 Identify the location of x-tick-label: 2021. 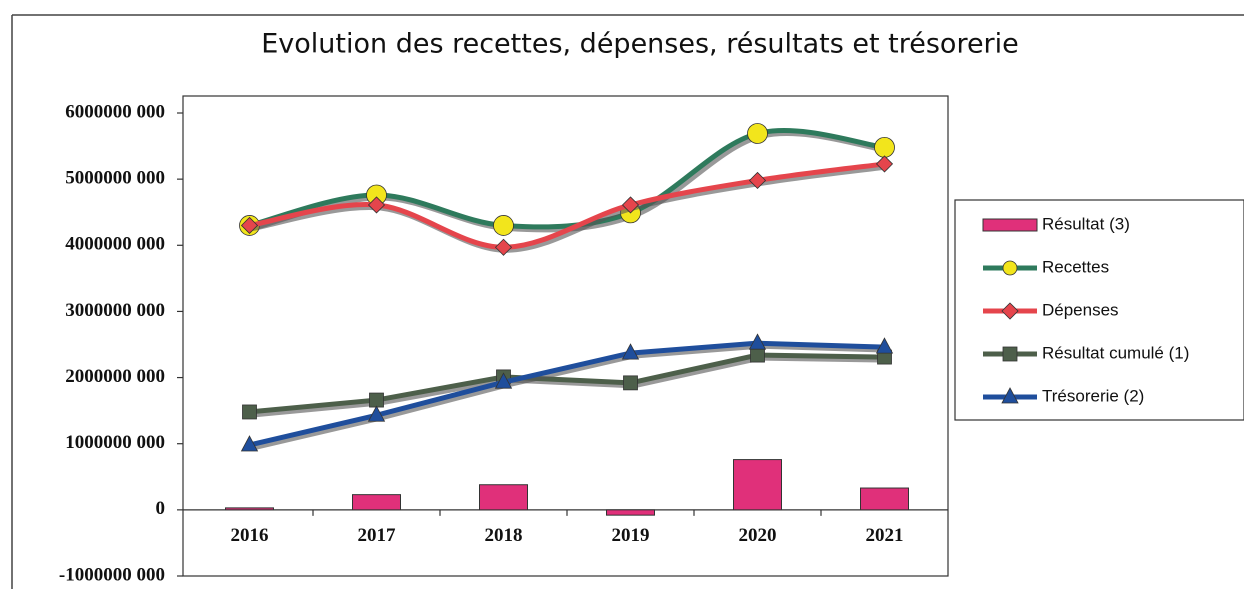
(885, 535).